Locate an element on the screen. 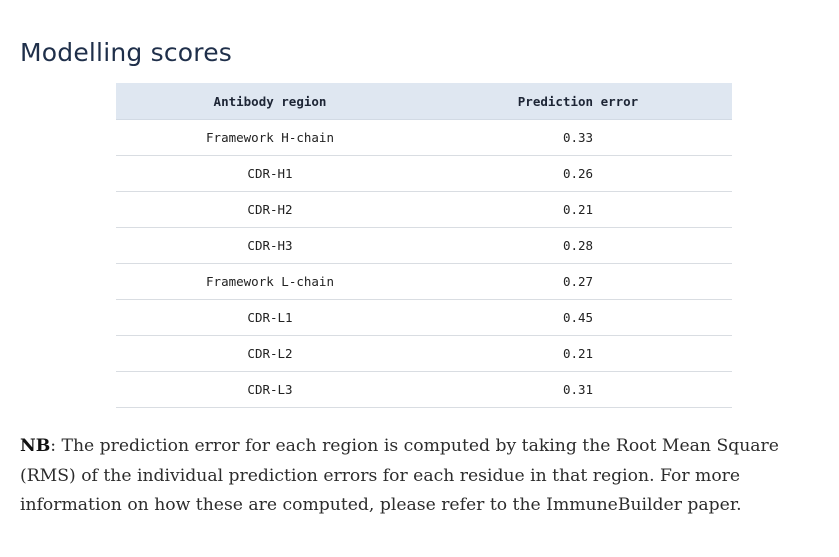  table-row: CDR-H3 0.28 is located at coordinates (424, 245).